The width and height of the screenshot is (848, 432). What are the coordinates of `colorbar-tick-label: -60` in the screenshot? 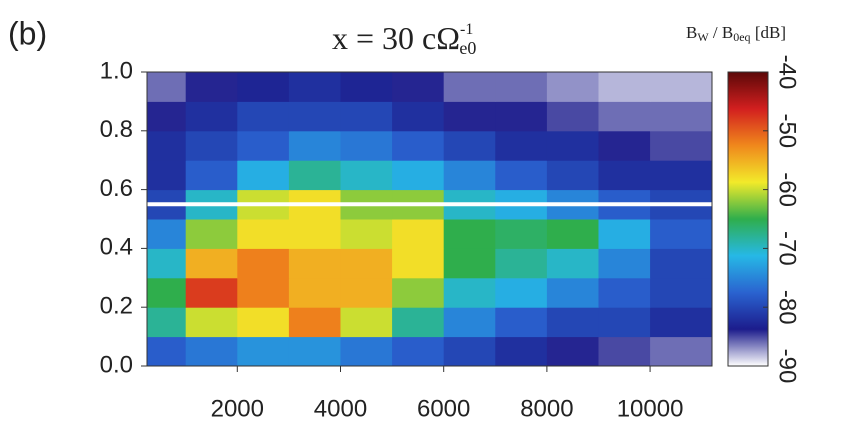 It's located at (787, 189).